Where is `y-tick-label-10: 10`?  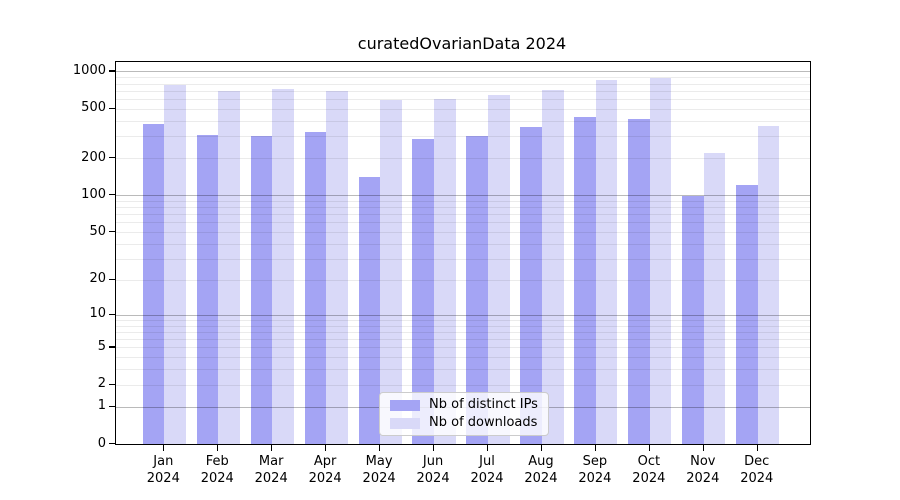 y-tick-label-10: 10 is located at coordinates (97, 314).